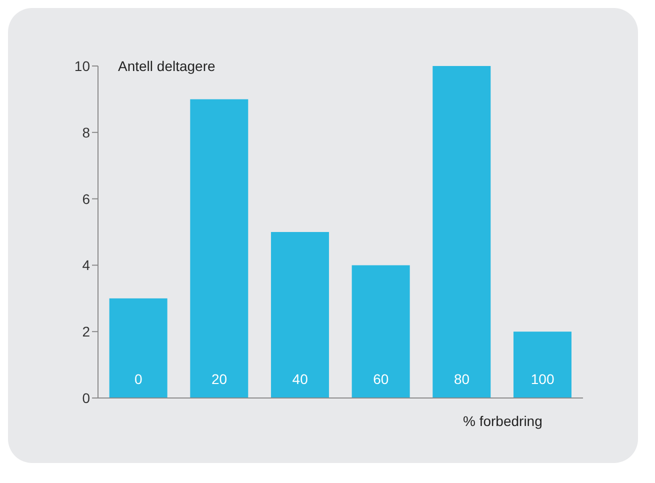  What do you see at coordinates (462, 379) in the screenshot?
I see `x-tick-label: 80` at bounding box center [462, 379].